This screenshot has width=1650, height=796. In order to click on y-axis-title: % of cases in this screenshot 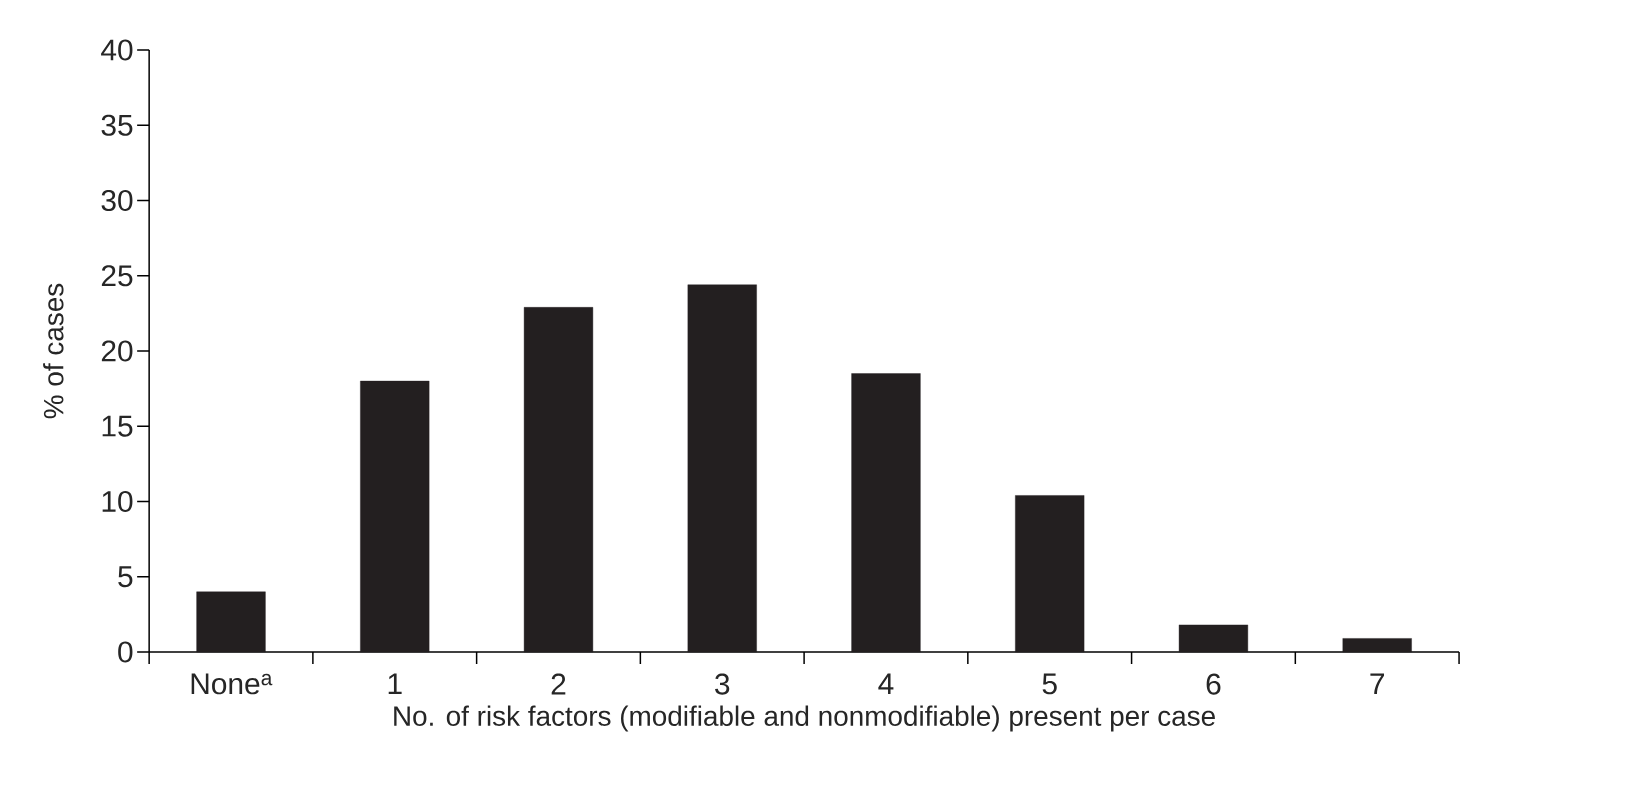, I will do `click(53, 351)`.